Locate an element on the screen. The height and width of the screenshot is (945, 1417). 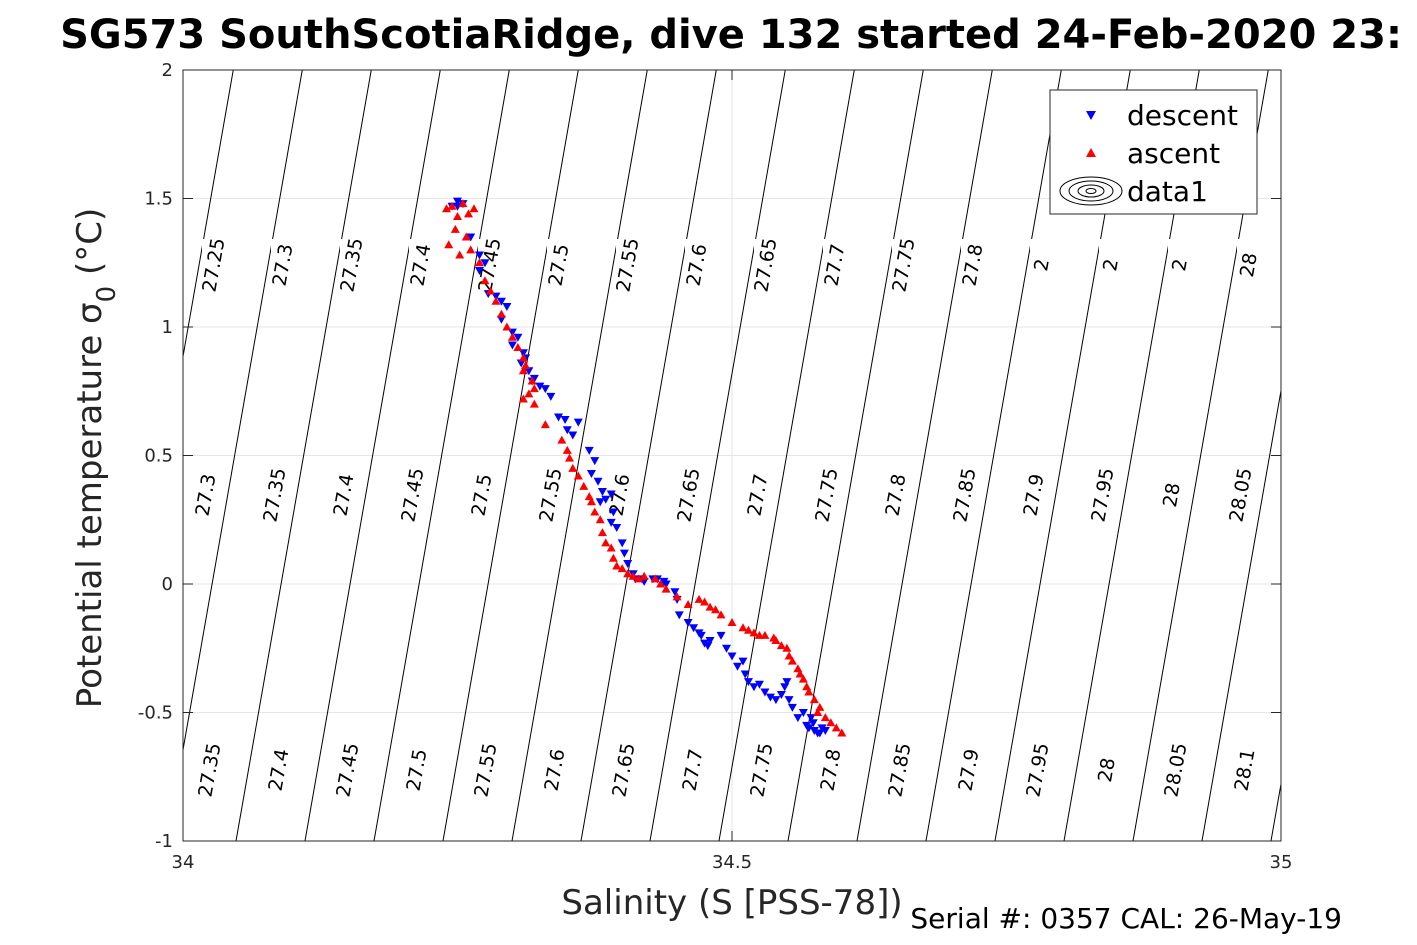
legend-ascent-marker-icon is located at coordinates (1091, 152).